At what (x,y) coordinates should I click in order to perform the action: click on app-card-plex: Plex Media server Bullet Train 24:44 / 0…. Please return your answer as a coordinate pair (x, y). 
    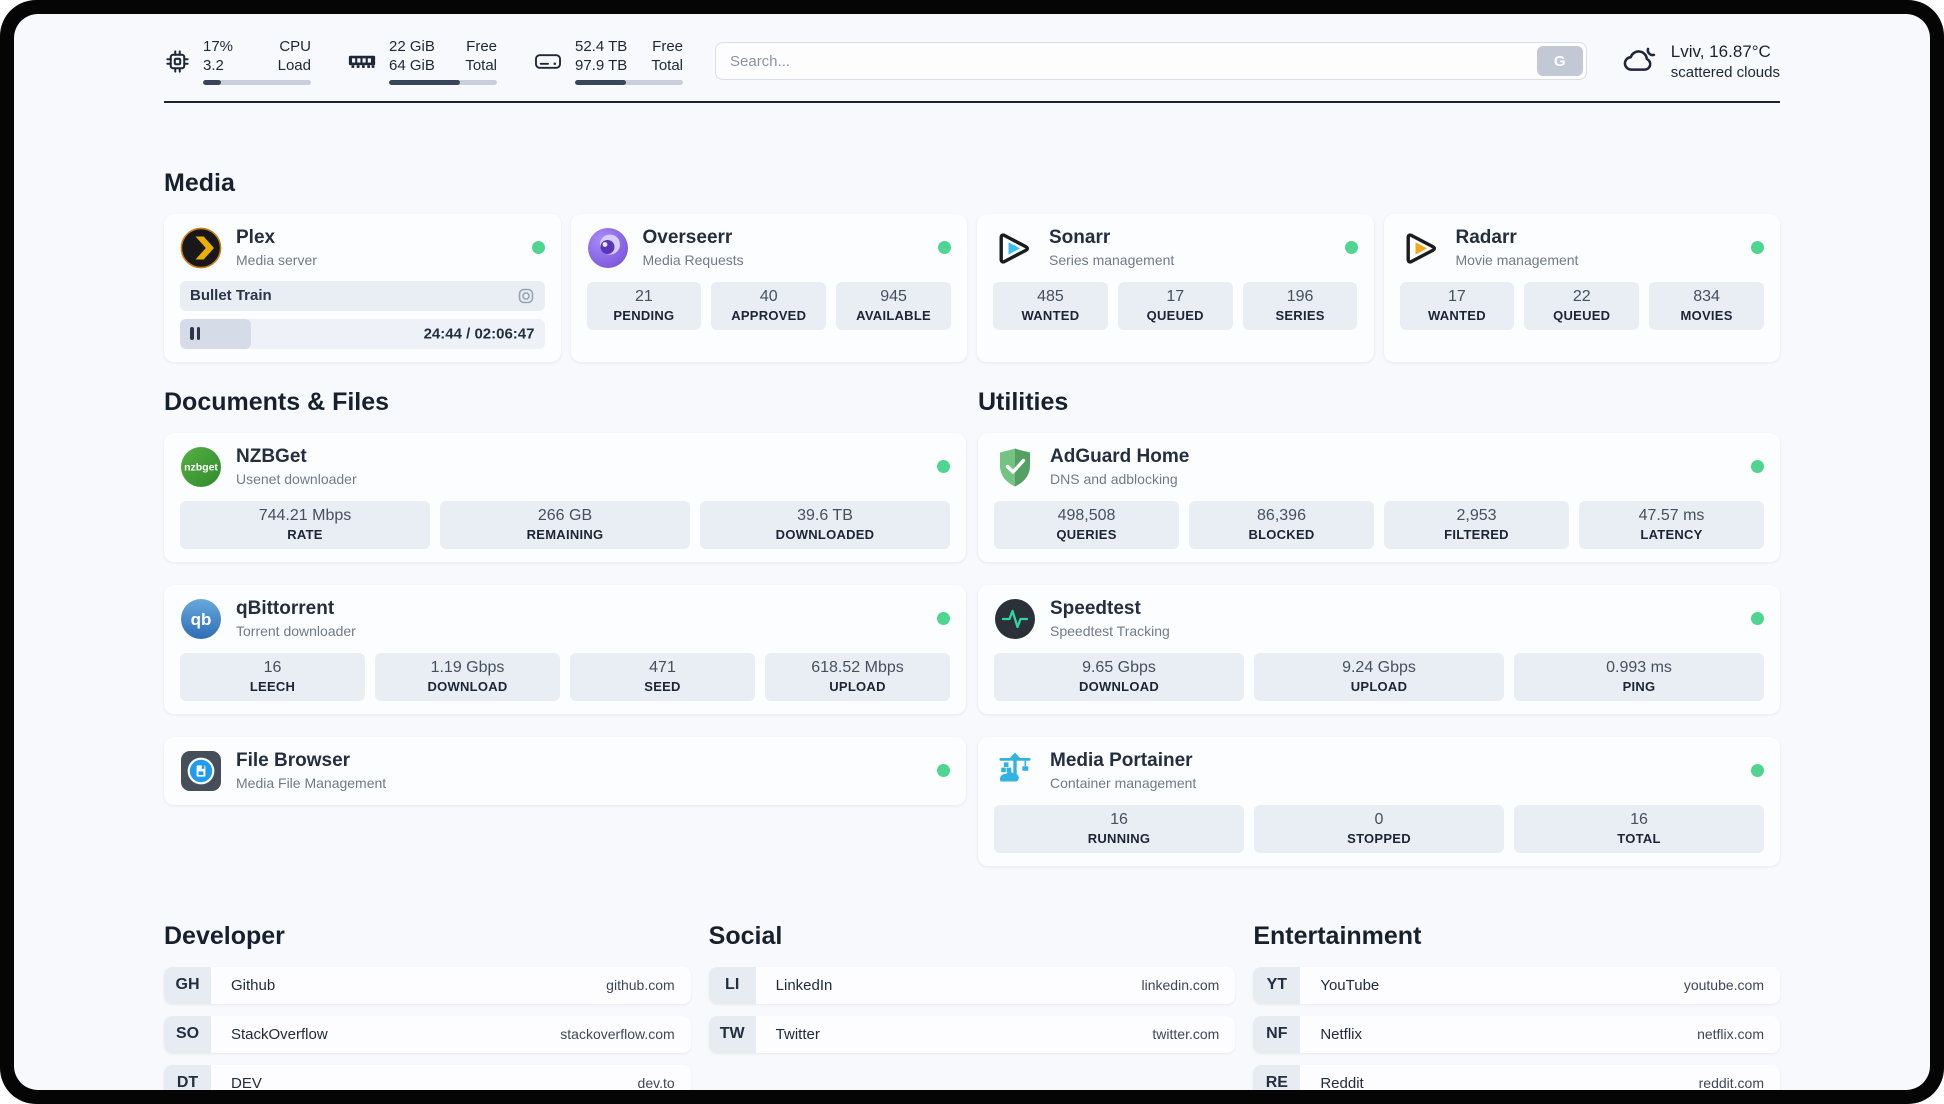
    Looking at the image, I should click on (362, 287).